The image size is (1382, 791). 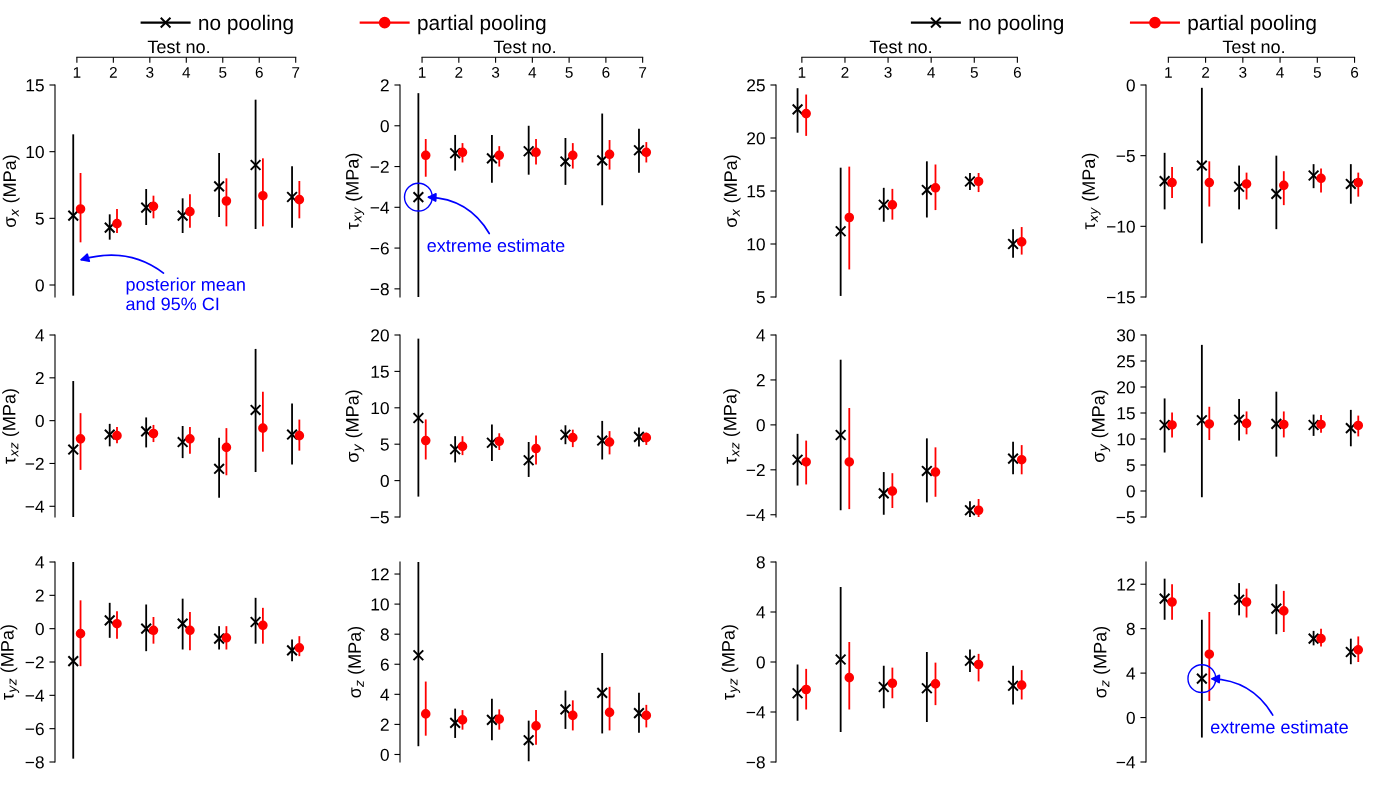 I want to click on x-tick-label: 6, so click(x=606, y=72).